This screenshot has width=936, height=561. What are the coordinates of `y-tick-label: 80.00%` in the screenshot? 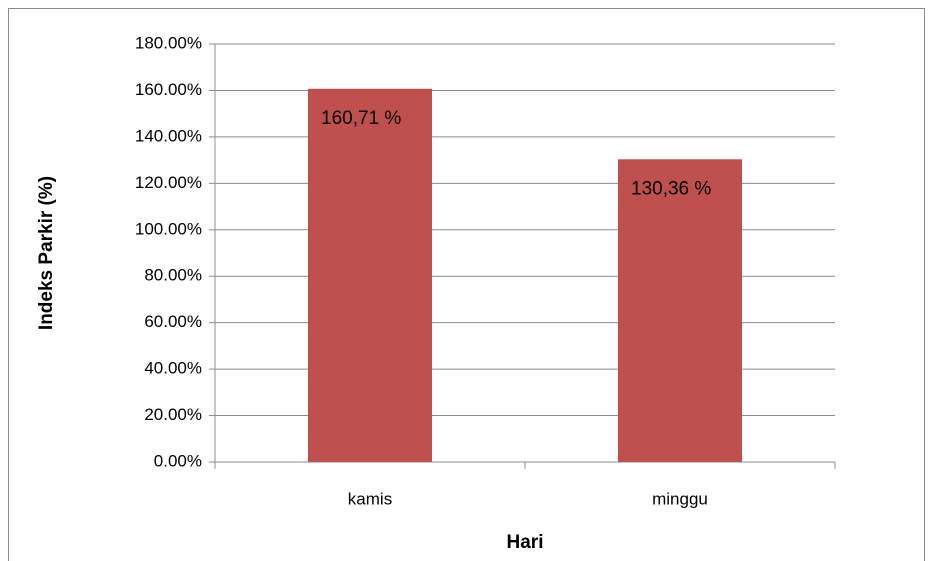 It's located at (173, 275).